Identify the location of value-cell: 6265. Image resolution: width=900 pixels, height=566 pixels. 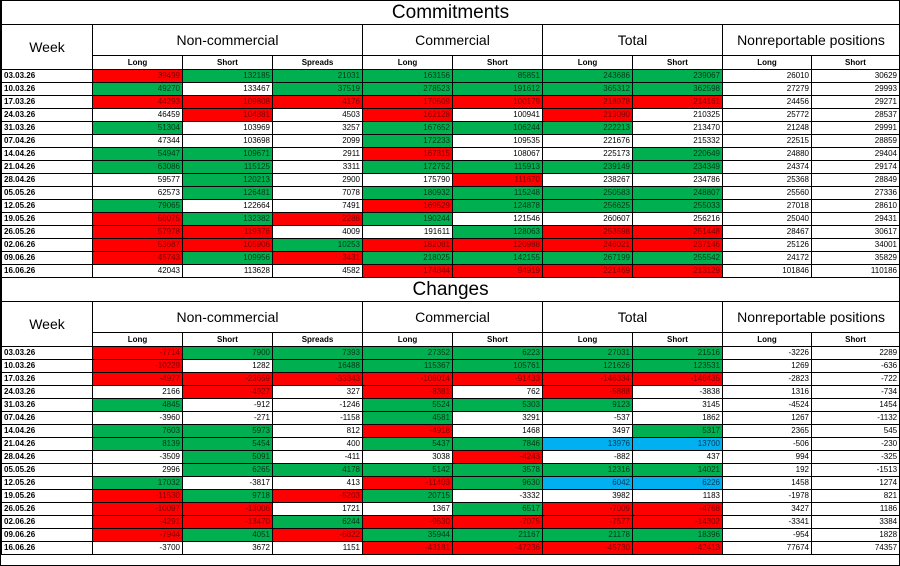
(227, 470).